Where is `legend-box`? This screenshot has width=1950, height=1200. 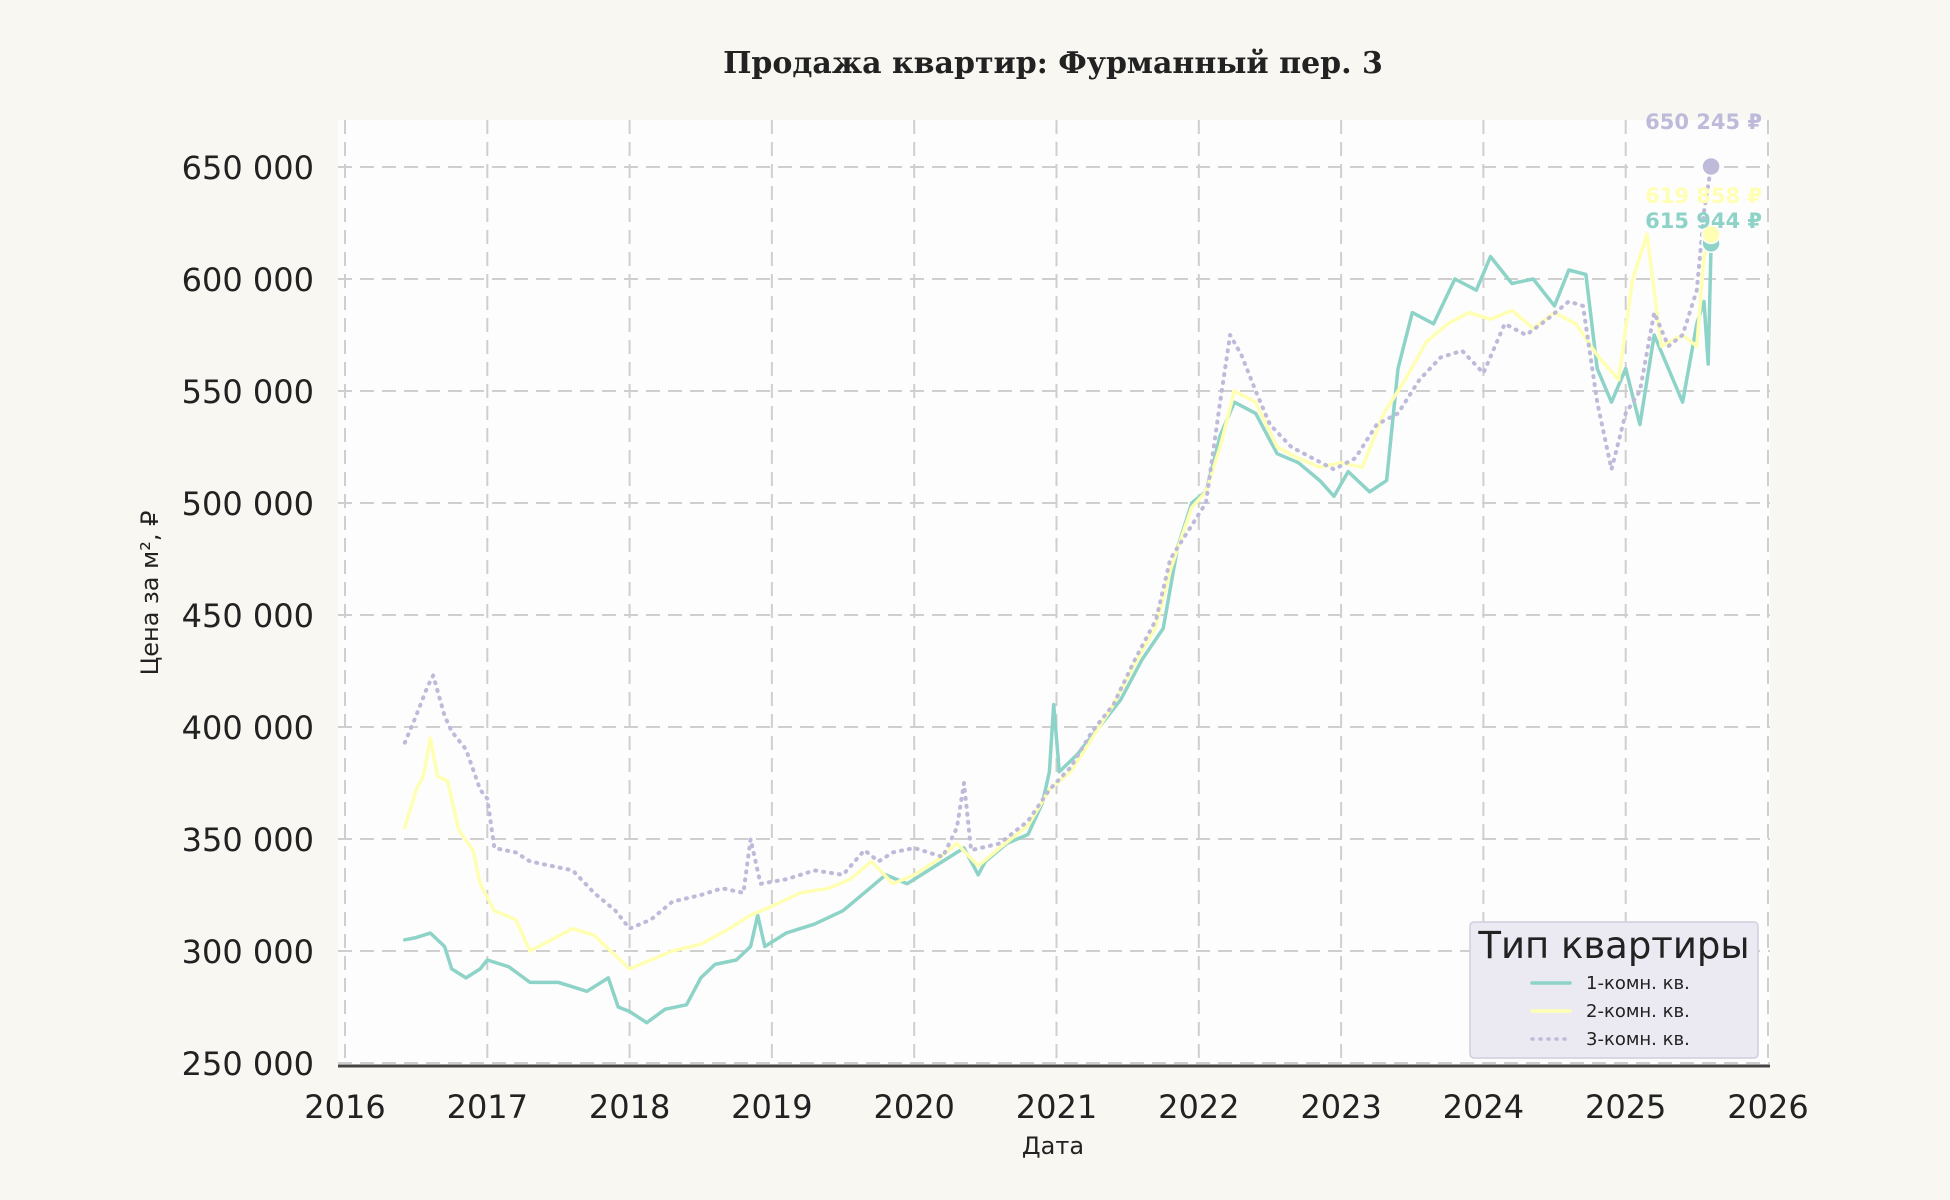 legend-box is located at coordinates (1614, 990).